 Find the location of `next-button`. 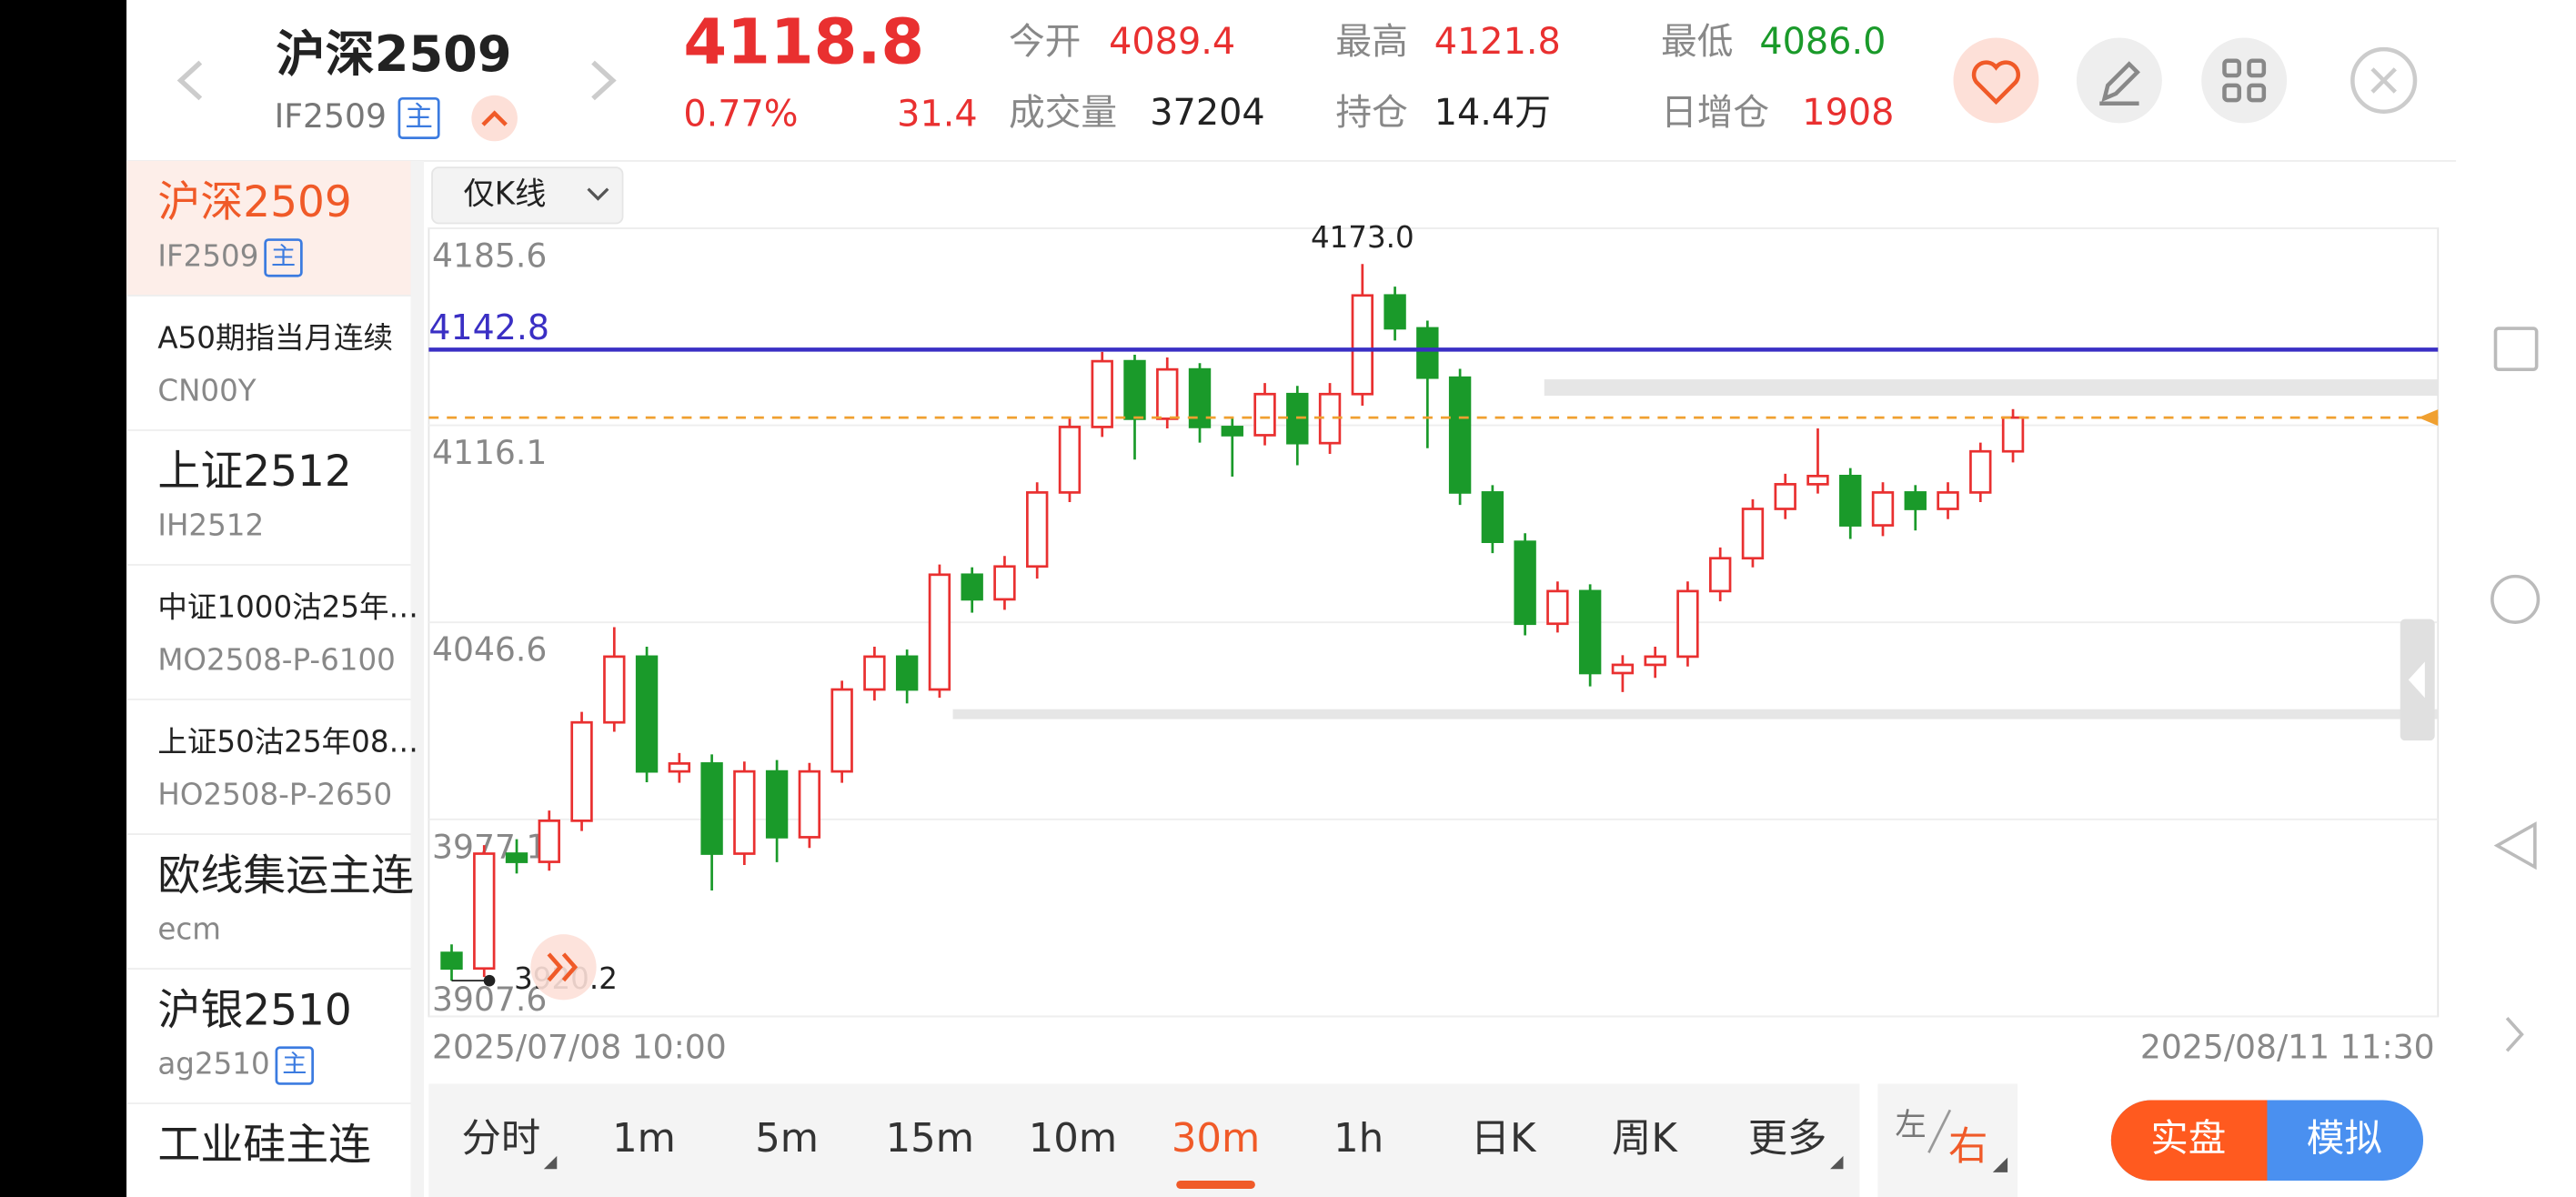

next-button is located at coordinates (604, 80).